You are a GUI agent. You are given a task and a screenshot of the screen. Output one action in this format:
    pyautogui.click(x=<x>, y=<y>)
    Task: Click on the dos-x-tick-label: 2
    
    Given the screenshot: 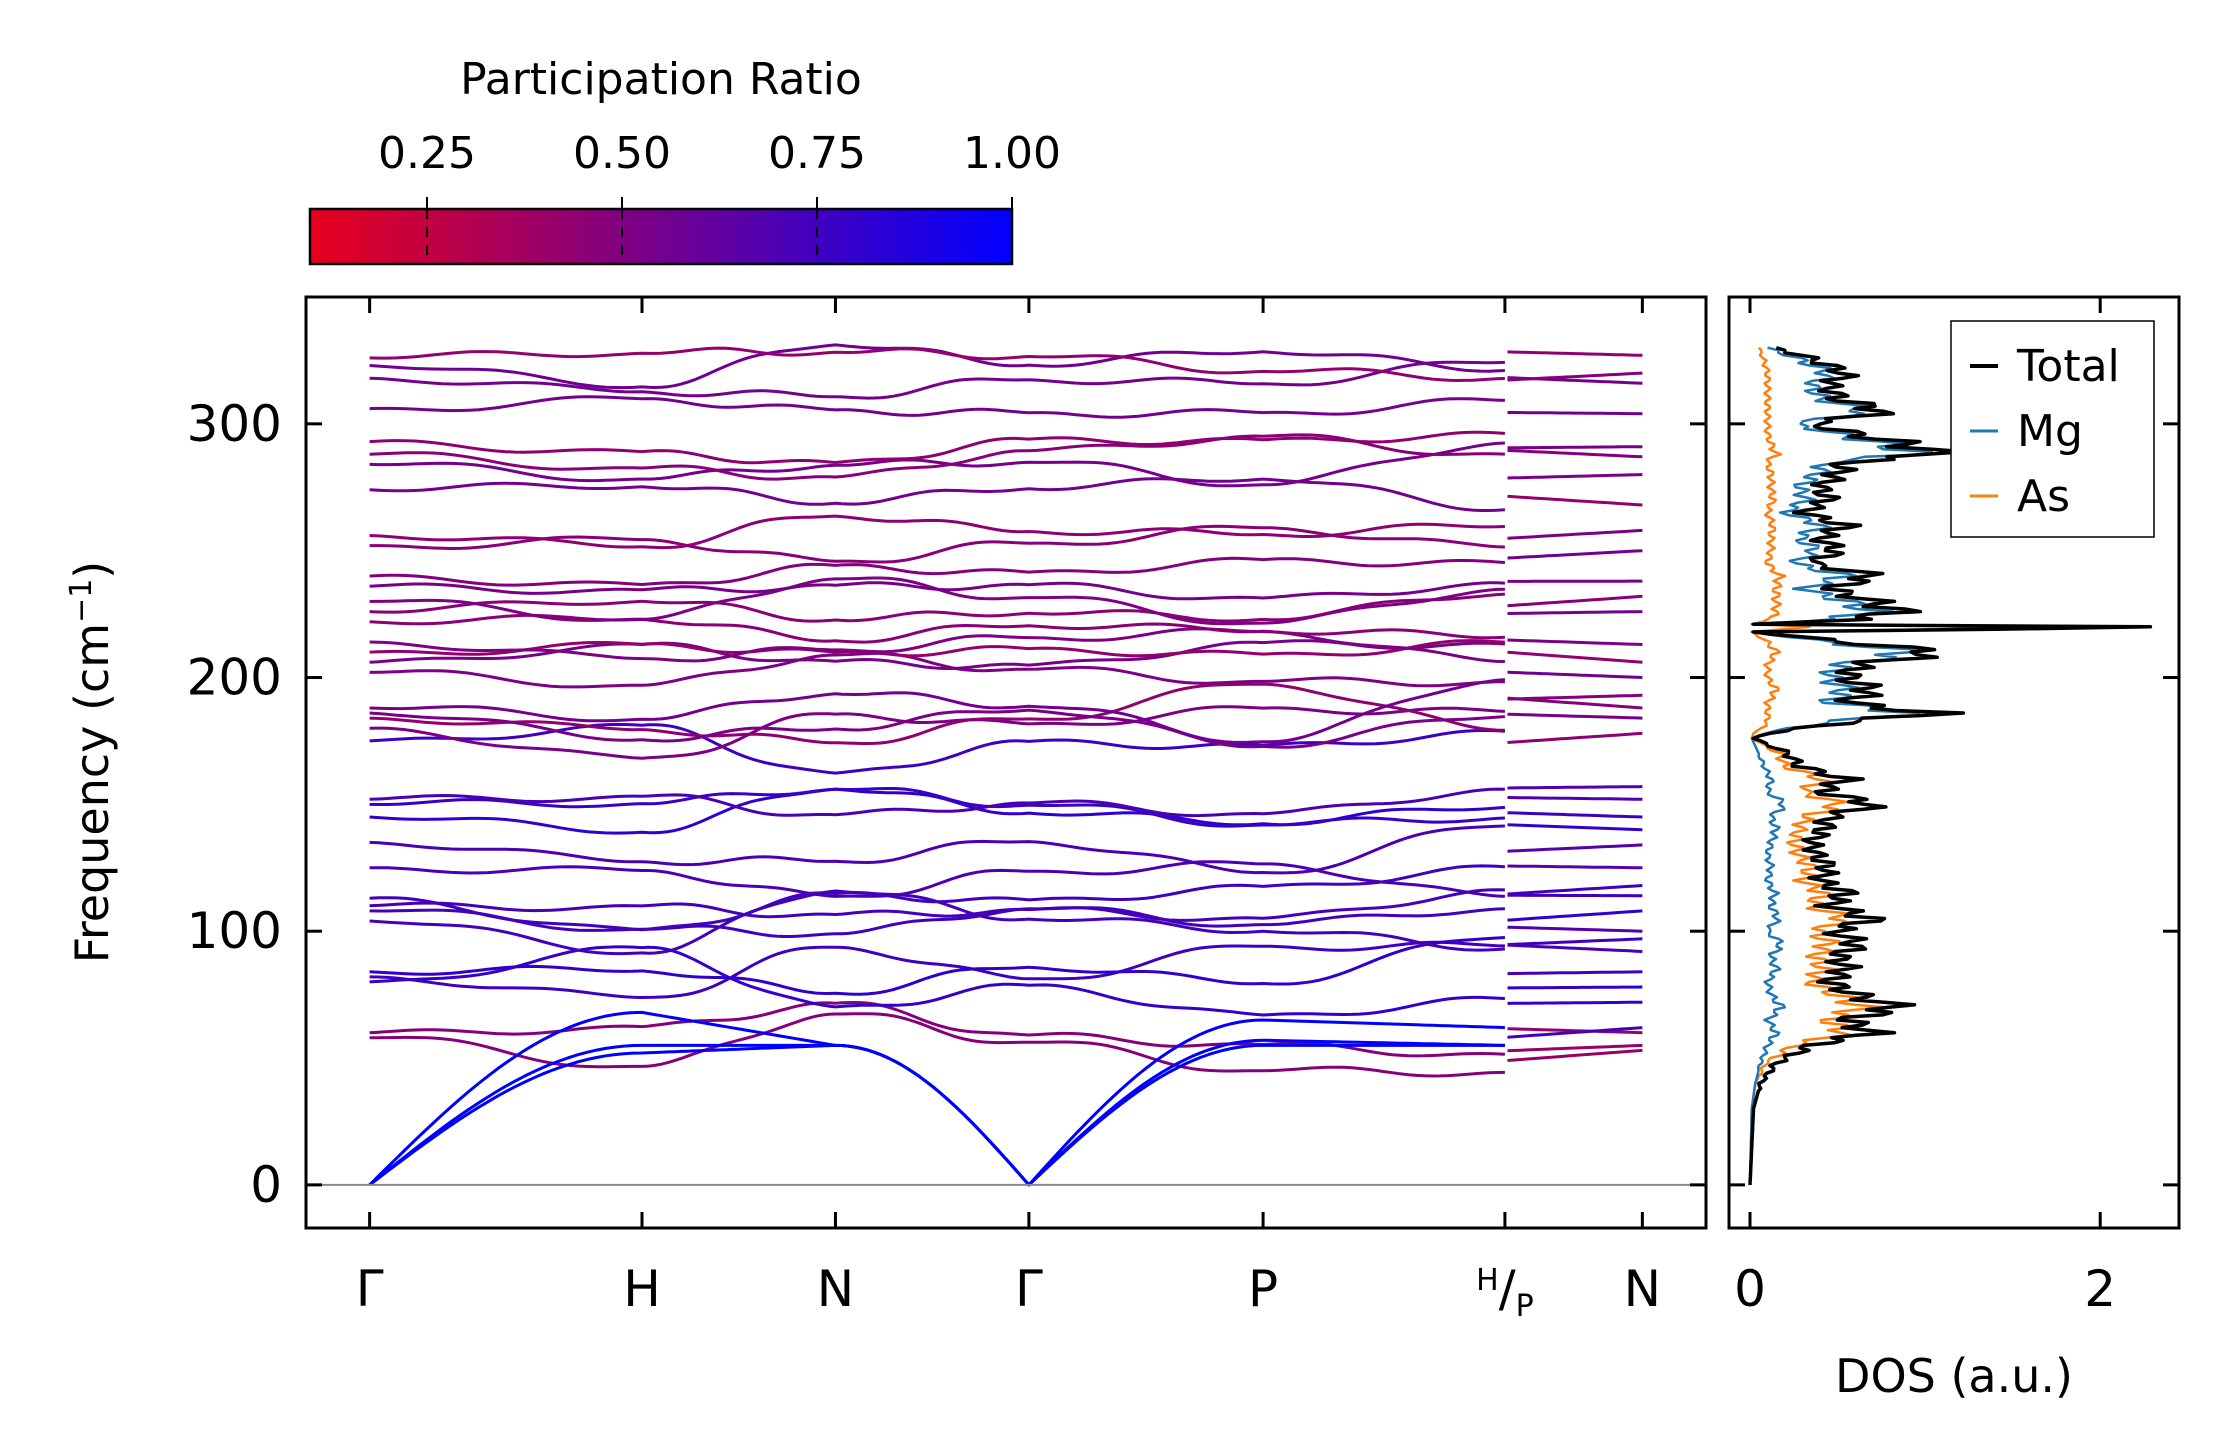 What is the action you would take?
    pyautogui.click(x=2100, y=1289)
    